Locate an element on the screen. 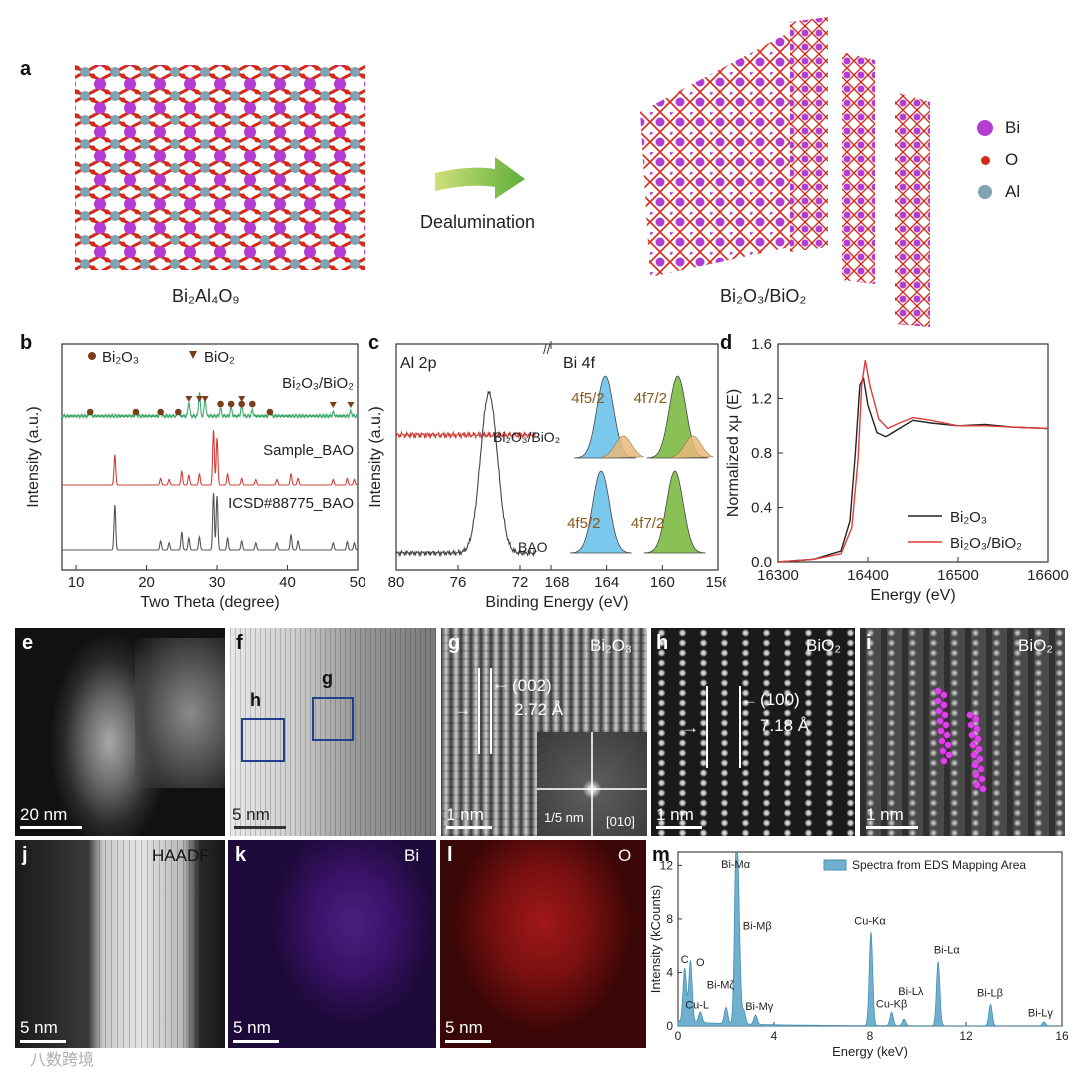  panel-label-f: f is located at coordinates (239, 643).